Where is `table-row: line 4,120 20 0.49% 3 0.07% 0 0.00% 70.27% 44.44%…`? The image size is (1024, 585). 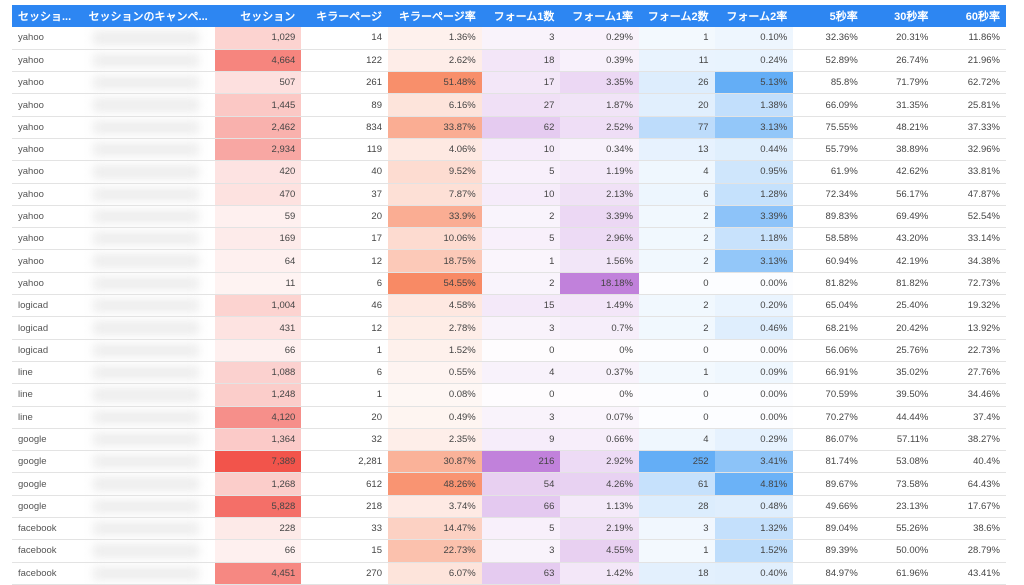
table-row: line 4,120 20 0.49% 3 0.07% 0 0.00% 70.27% 44.44%… is located at coordinates (509, 417).